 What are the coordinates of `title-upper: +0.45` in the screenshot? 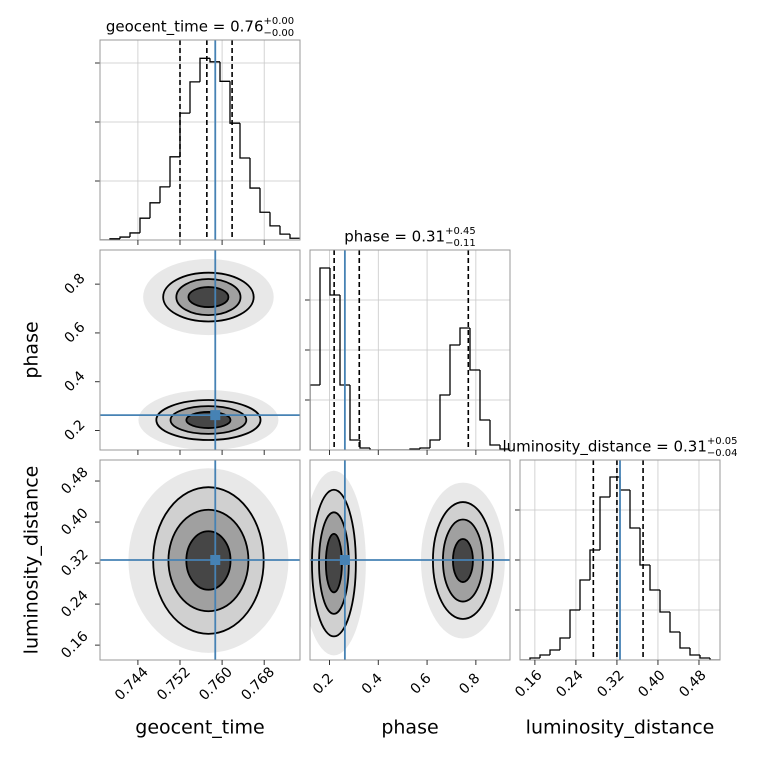 It's located at (460, 231).